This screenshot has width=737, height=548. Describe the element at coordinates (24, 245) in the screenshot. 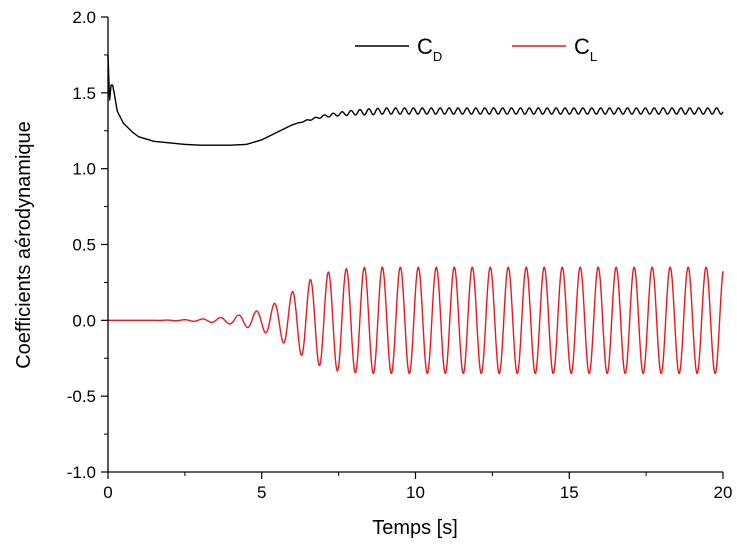

I see `y-axis-title: Coefficients aérodynamique` at that location.